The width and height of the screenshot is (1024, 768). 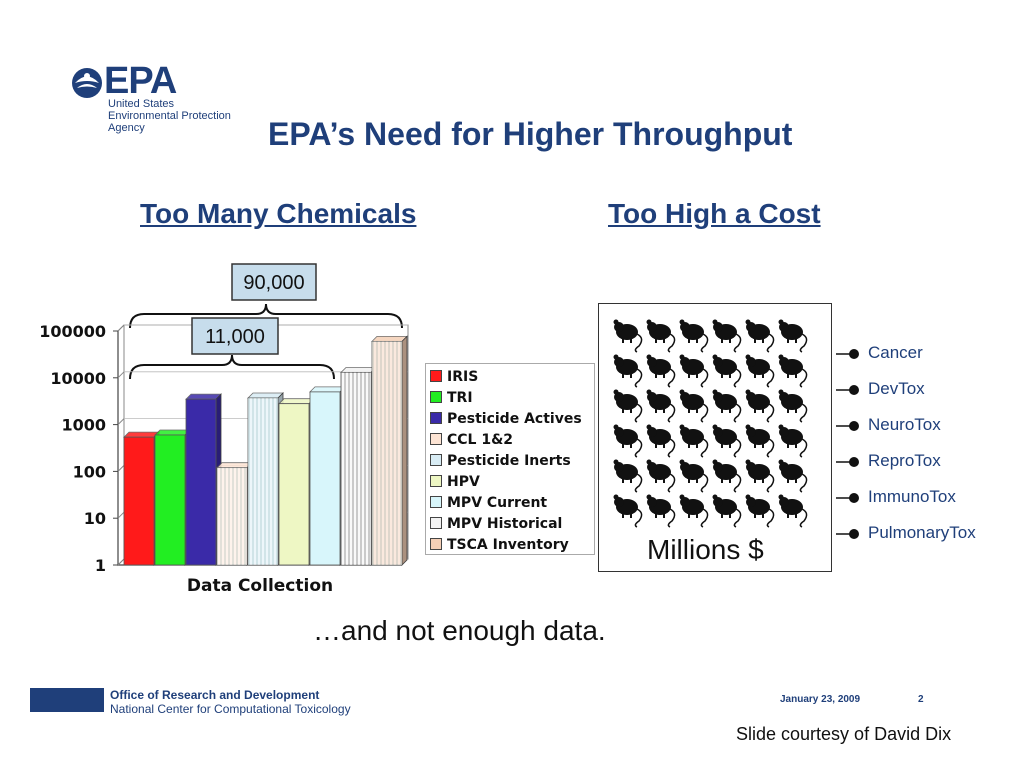 I want to click on legend-label: HPV, so click(x=463, y=482).